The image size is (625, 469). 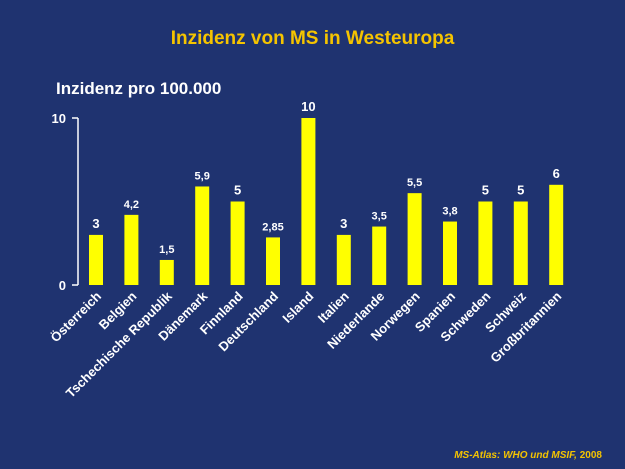 What do you see at coordinates (515, 455) in the screenshot?
I see `source-text: MS-Atlas: WHO und MSIF,` at bounding box center [515, 455].